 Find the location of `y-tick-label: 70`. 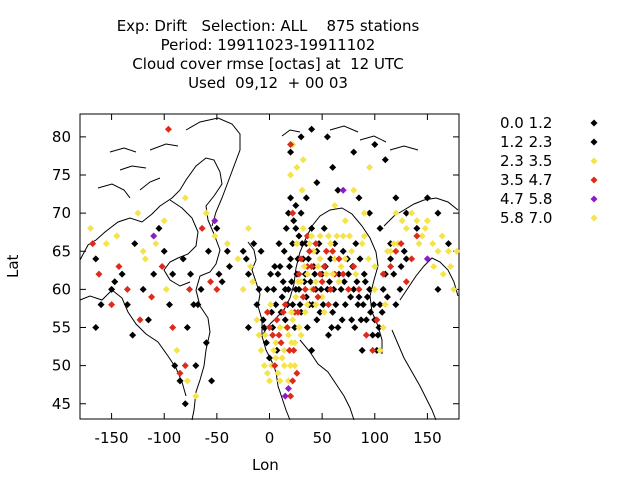

y-tick-label: 70 is located at coordinates (61, 213).